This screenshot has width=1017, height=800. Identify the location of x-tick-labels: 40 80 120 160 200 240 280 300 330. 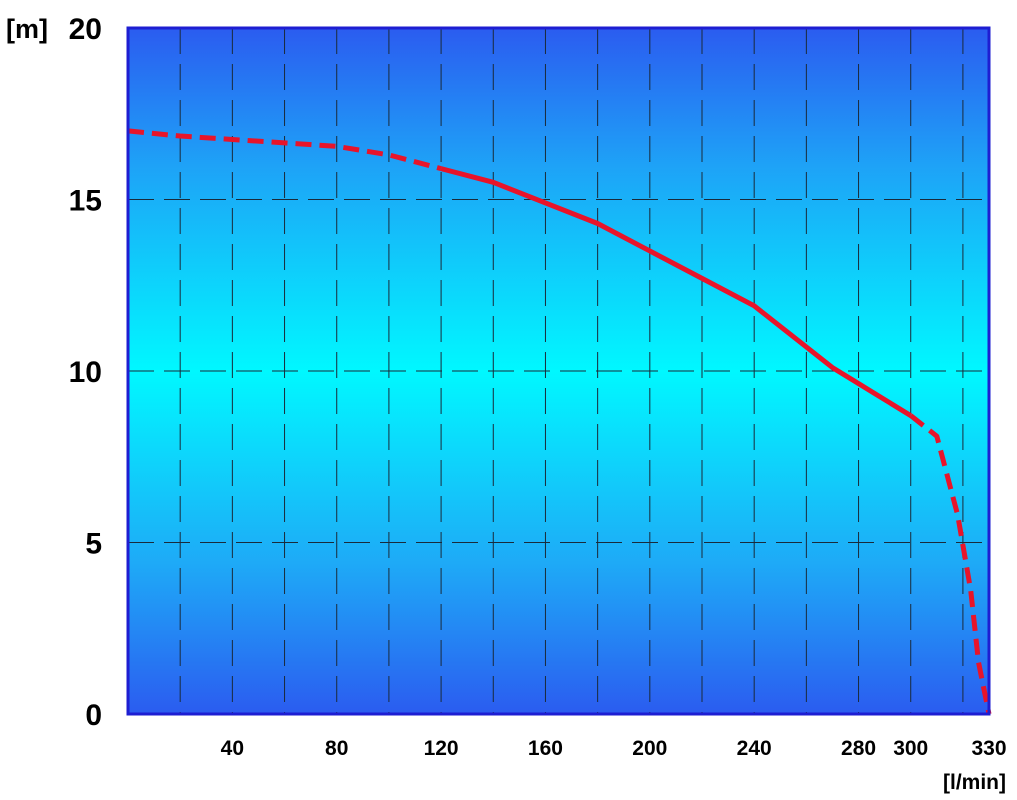
(614, 748).